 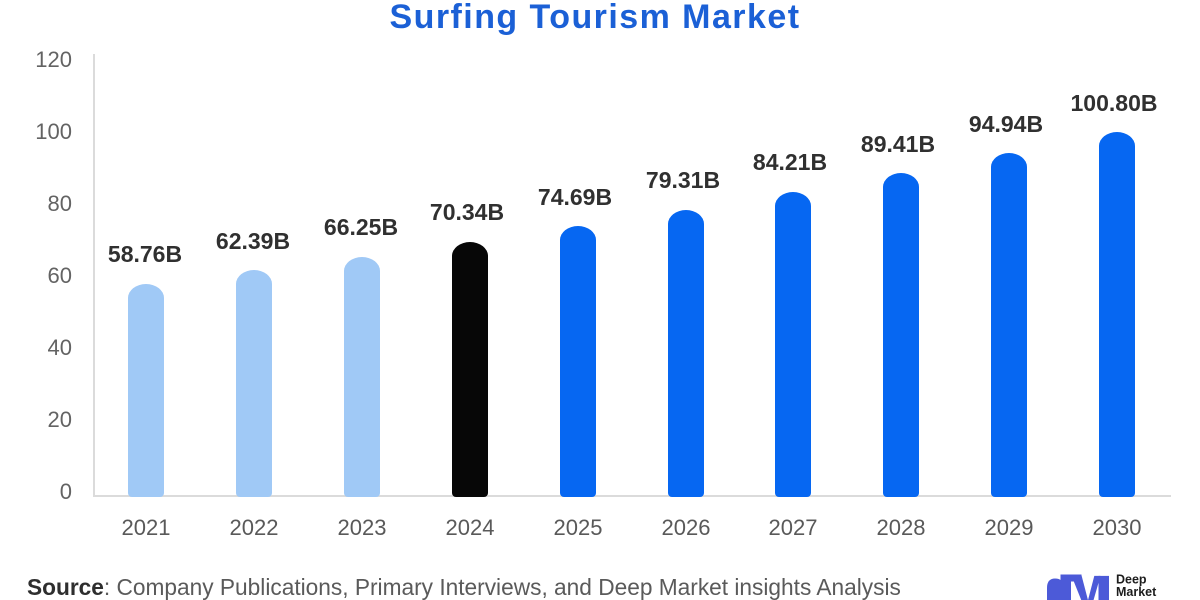 I want to click on svg-text: Deep, so click(x=1131, y=580).